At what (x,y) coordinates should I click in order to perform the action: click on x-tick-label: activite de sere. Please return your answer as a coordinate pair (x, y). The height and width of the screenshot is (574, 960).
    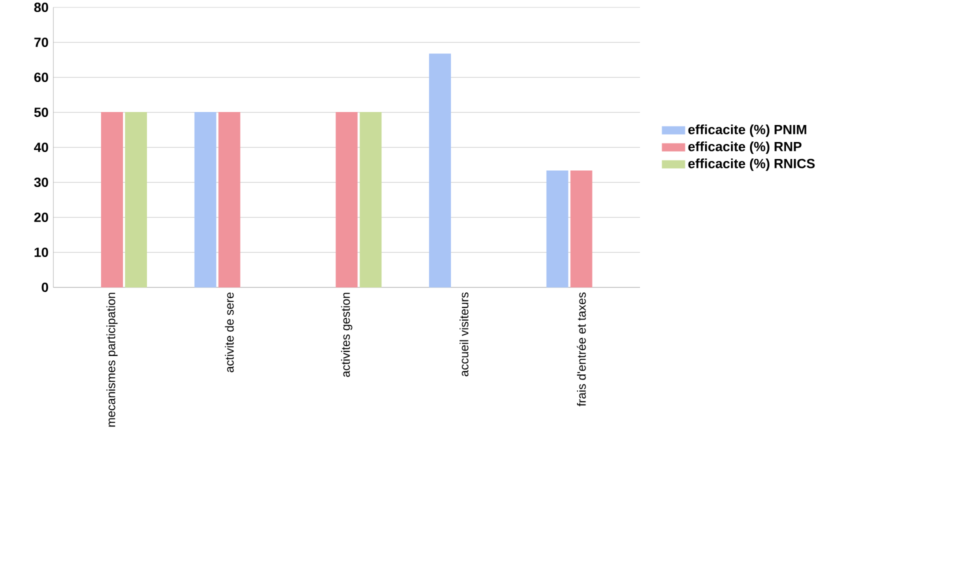
    Looking at the image, I should click on (229, 332).